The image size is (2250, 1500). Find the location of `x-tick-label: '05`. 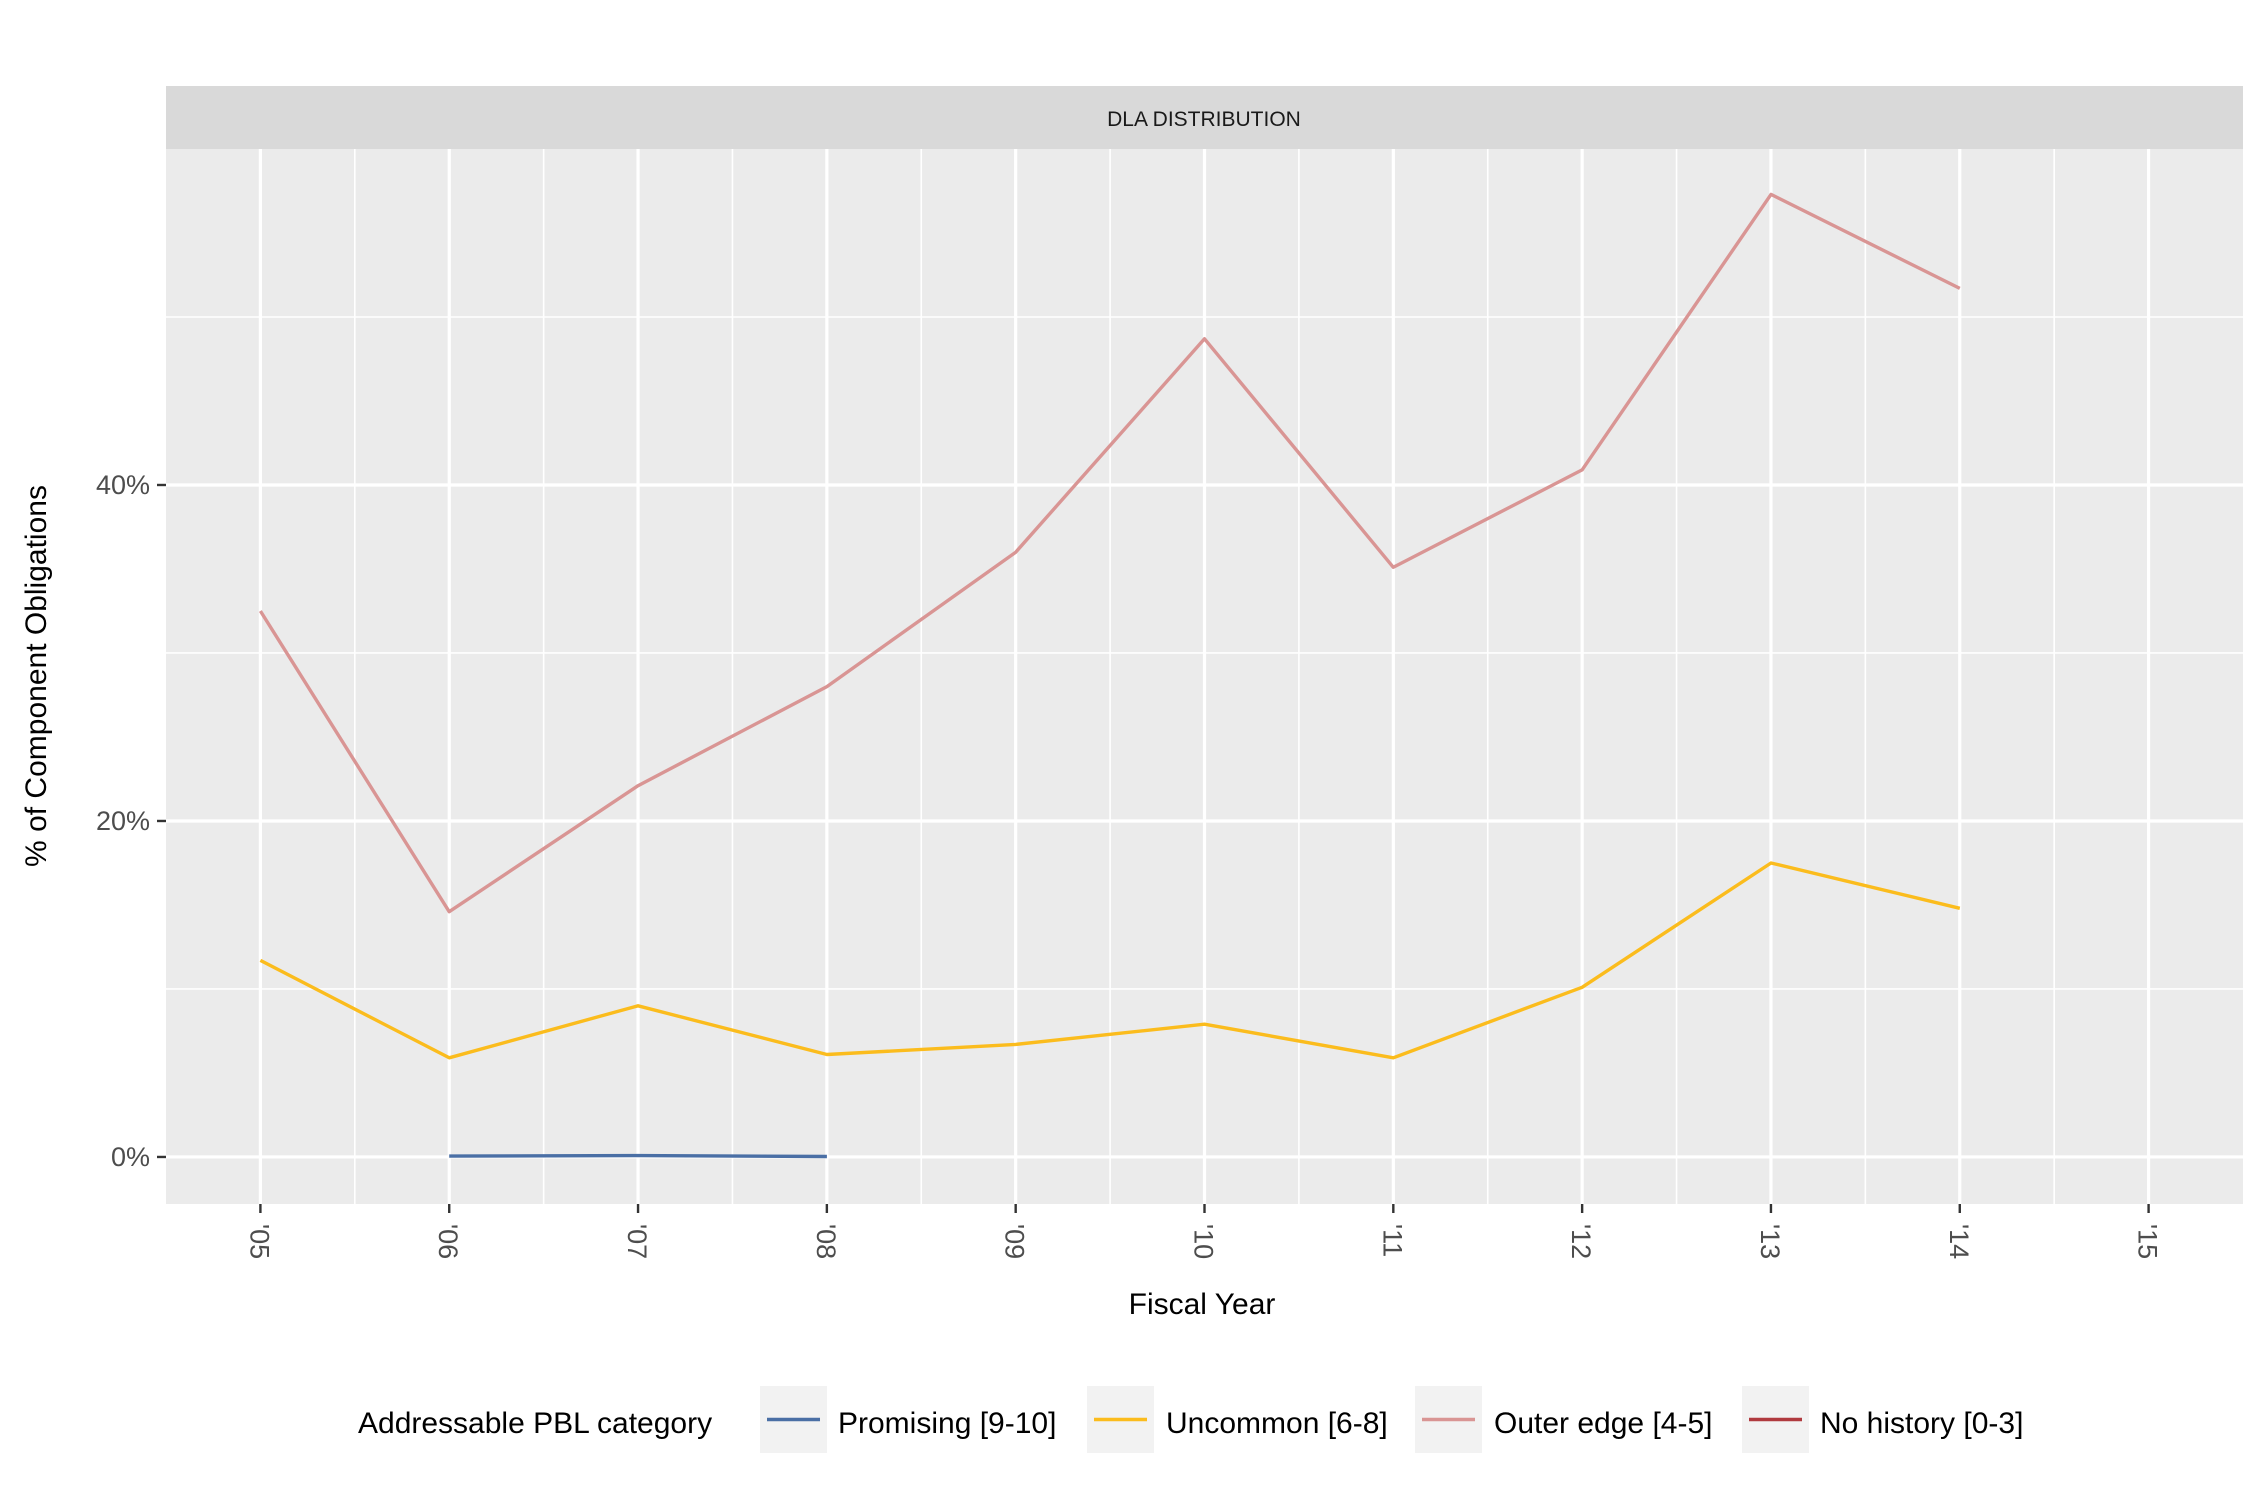

x-tick-label: '05 is located at coordinates (259, 1241).